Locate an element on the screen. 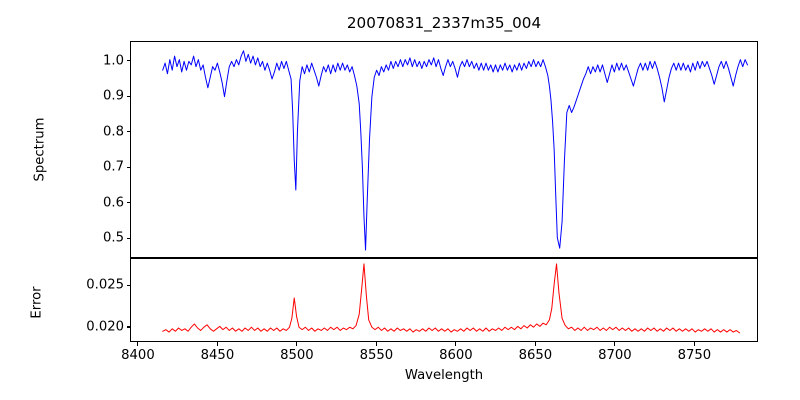  y-tick-label: 0.5 is located at coordinates (113, 238).